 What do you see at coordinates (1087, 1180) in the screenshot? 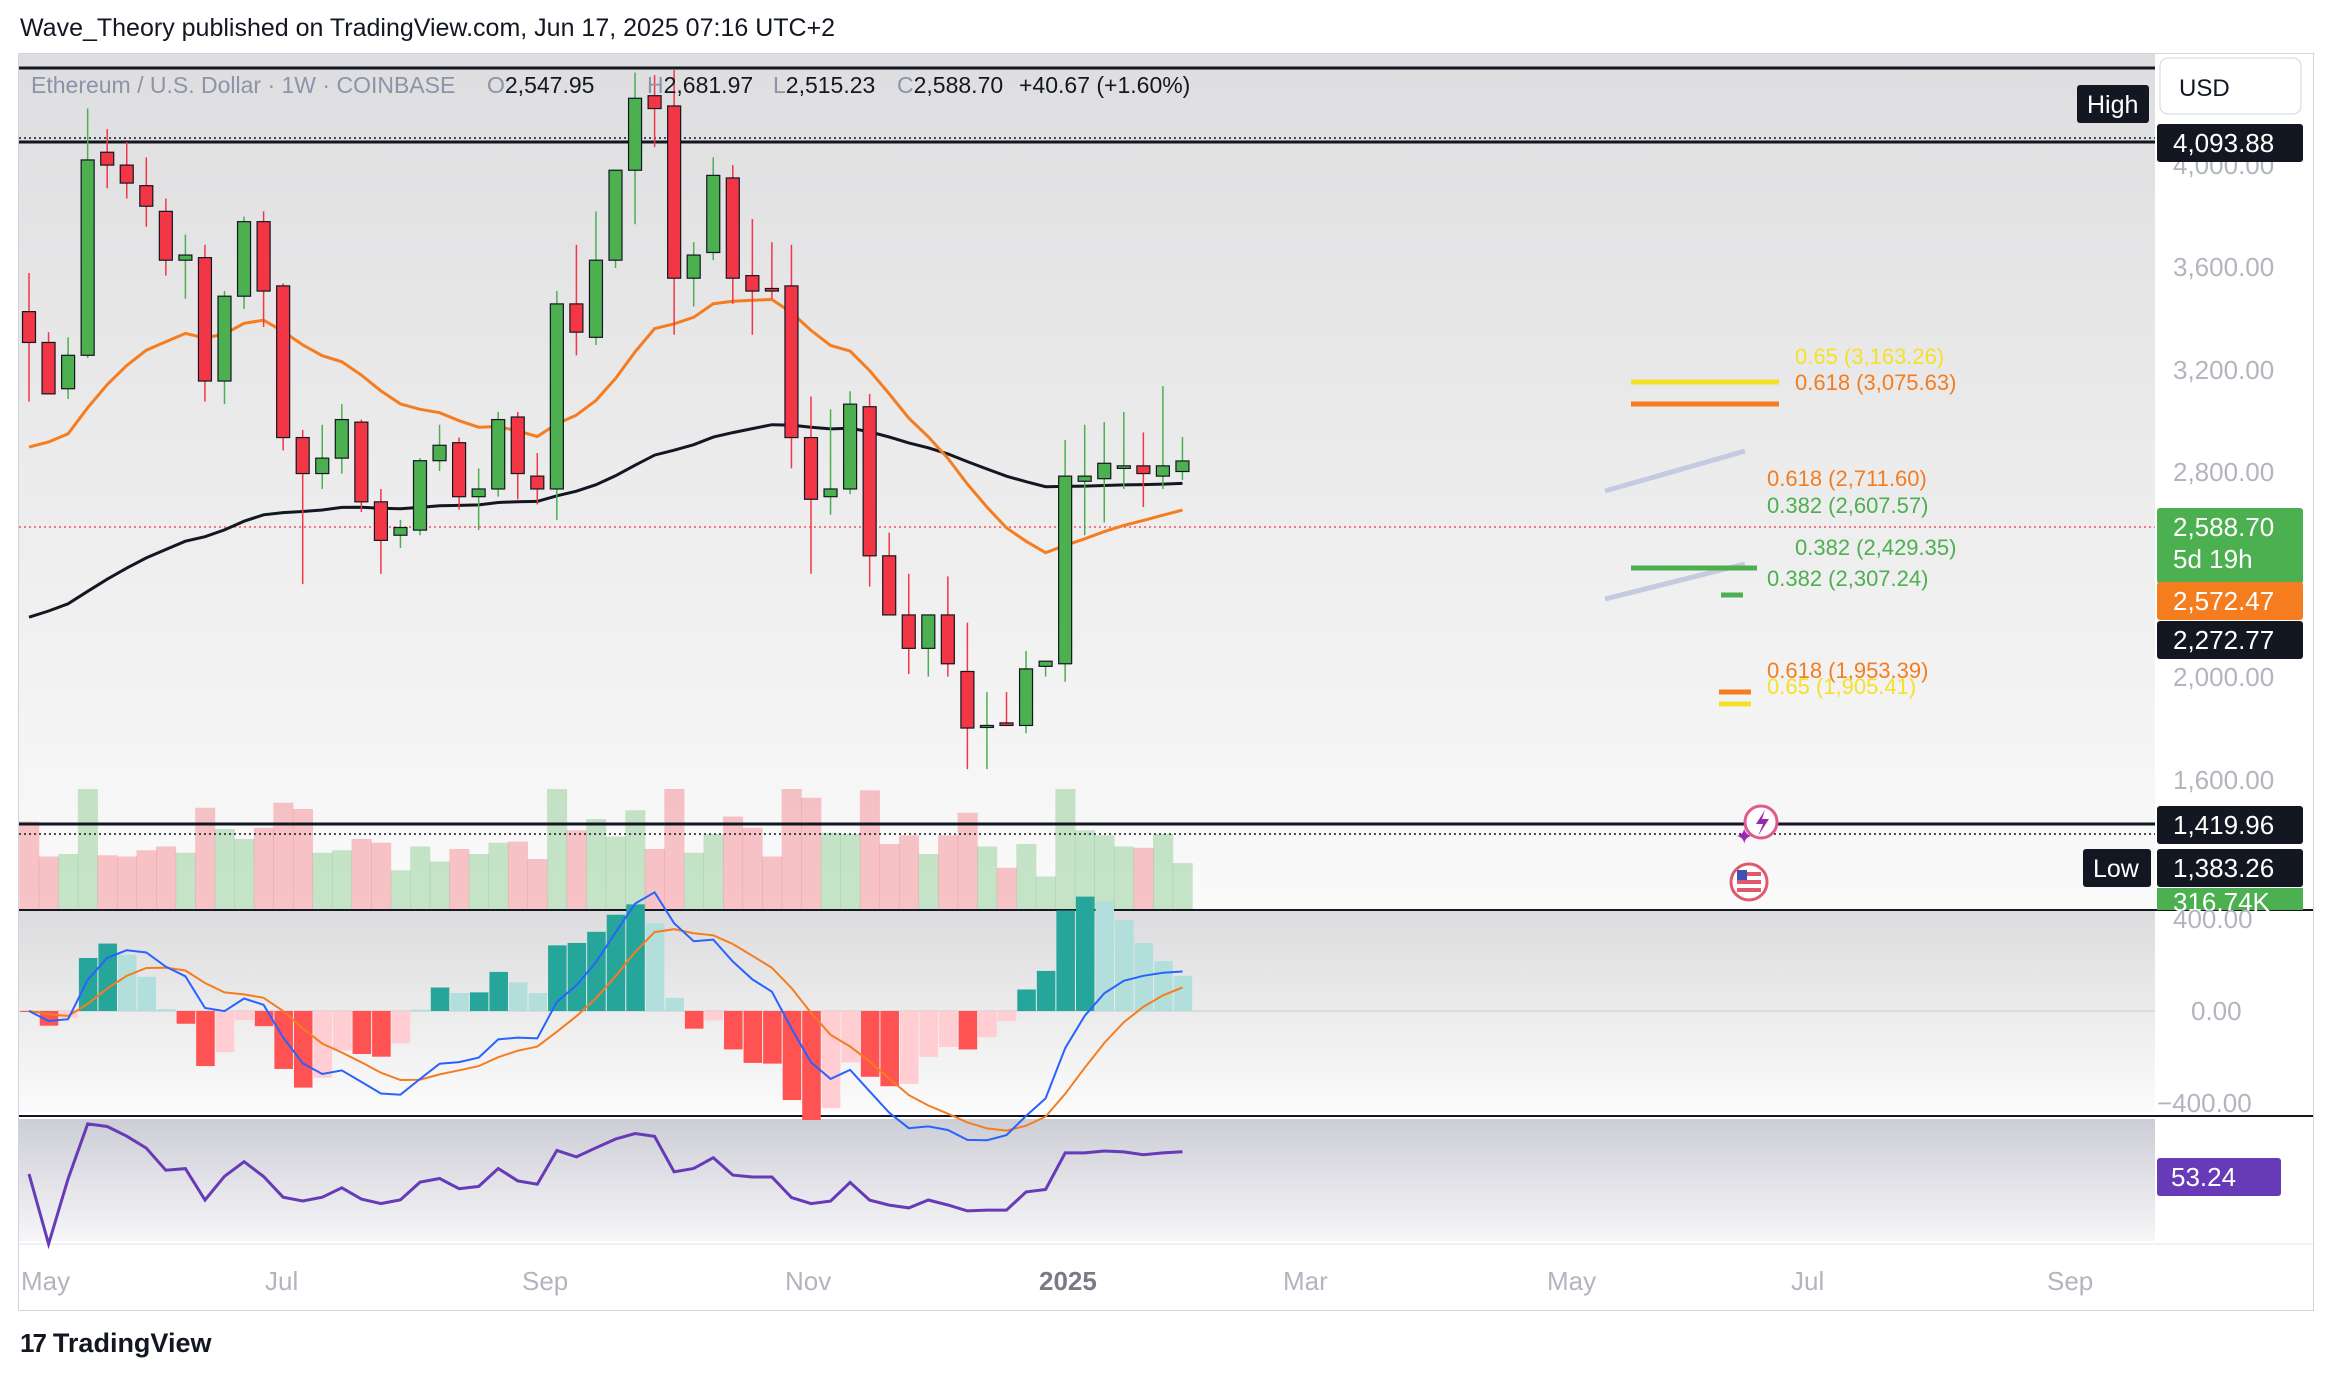
I see `rsi-pane-bg` at bounding box center [1087, 1180].